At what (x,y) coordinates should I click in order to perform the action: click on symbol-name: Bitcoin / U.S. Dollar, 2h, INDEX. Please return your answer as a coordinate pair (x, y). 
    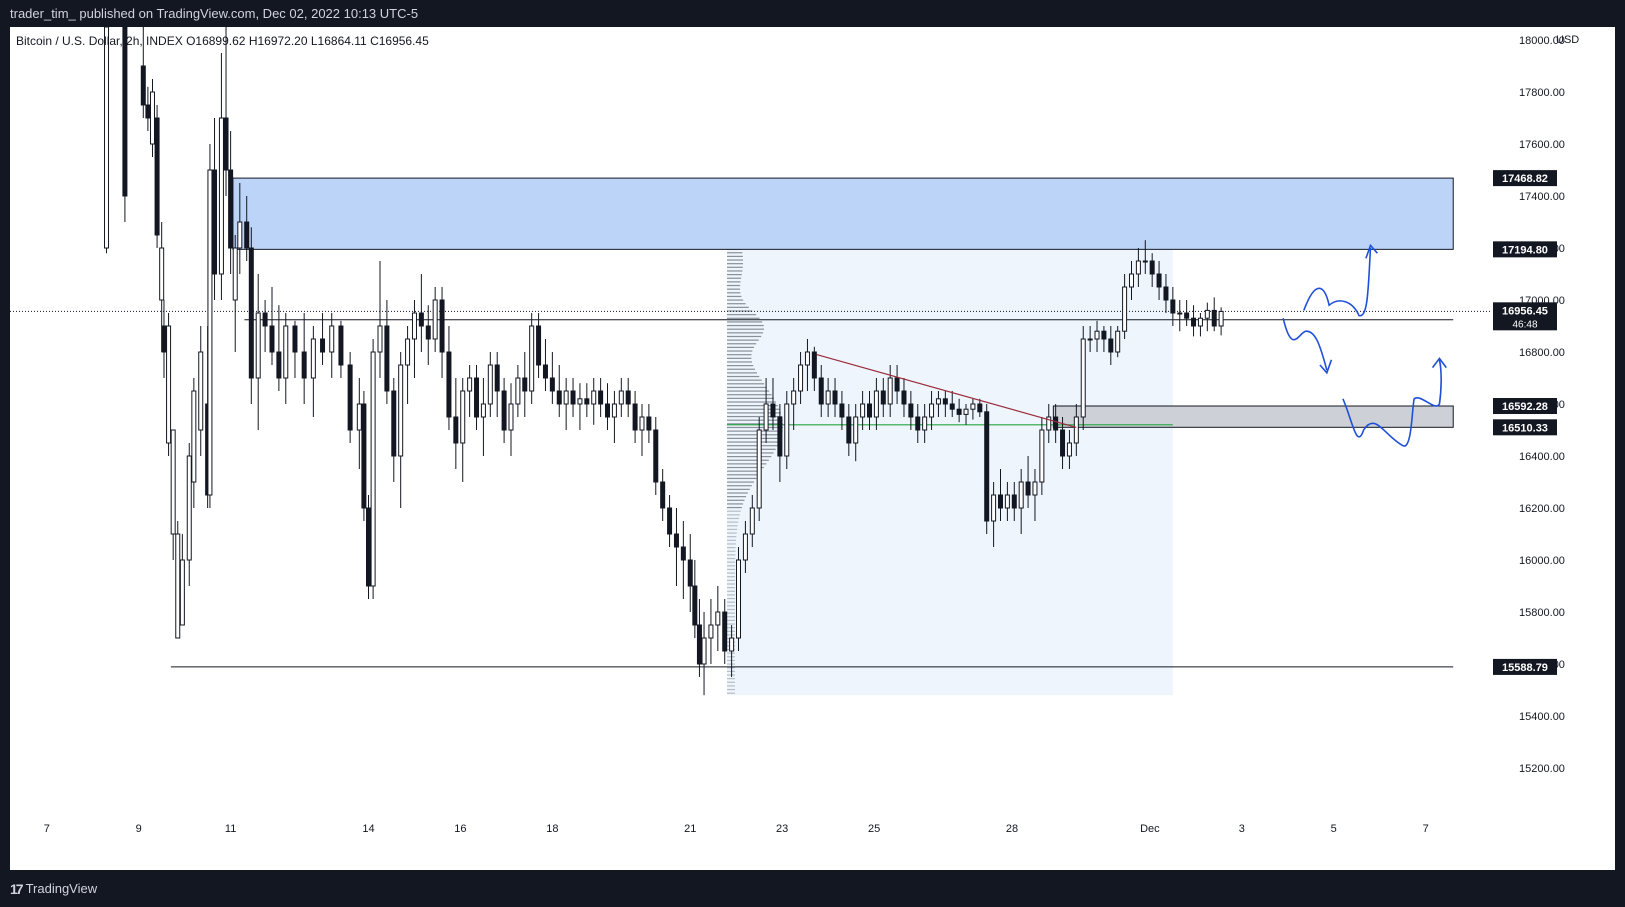
    Looking at the image, I should click on (99, 41).